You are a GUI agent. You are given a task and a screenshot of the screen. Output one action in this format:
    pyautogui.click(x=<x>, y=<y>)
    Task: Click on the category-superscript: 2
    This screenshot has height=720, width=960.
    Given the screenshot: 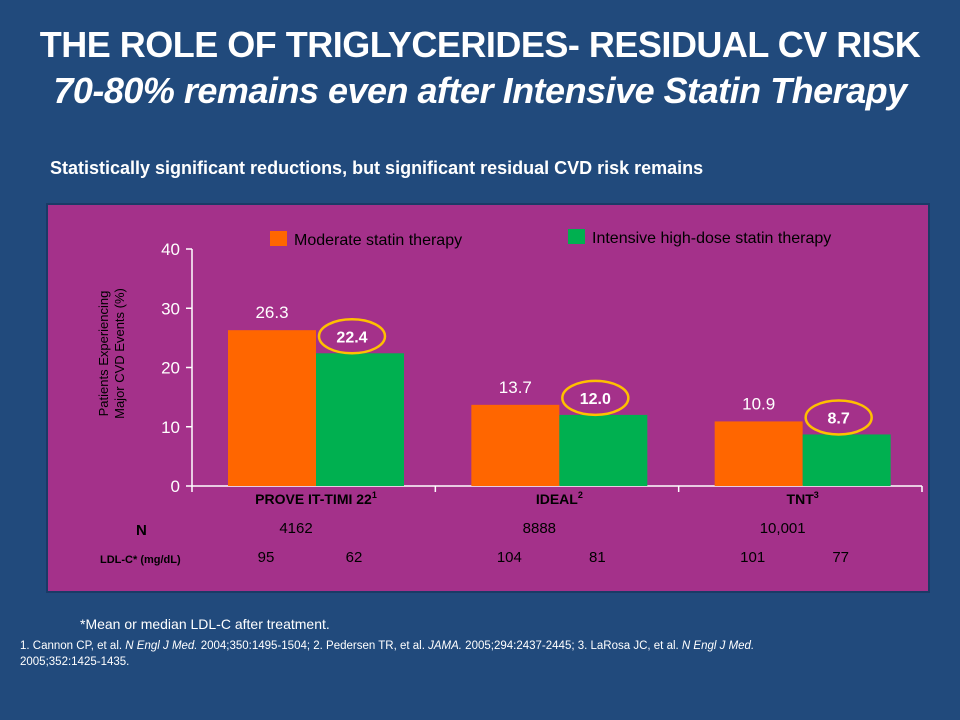 What is the action you would take?
    pyautogui.click(x=580, y=495)
    